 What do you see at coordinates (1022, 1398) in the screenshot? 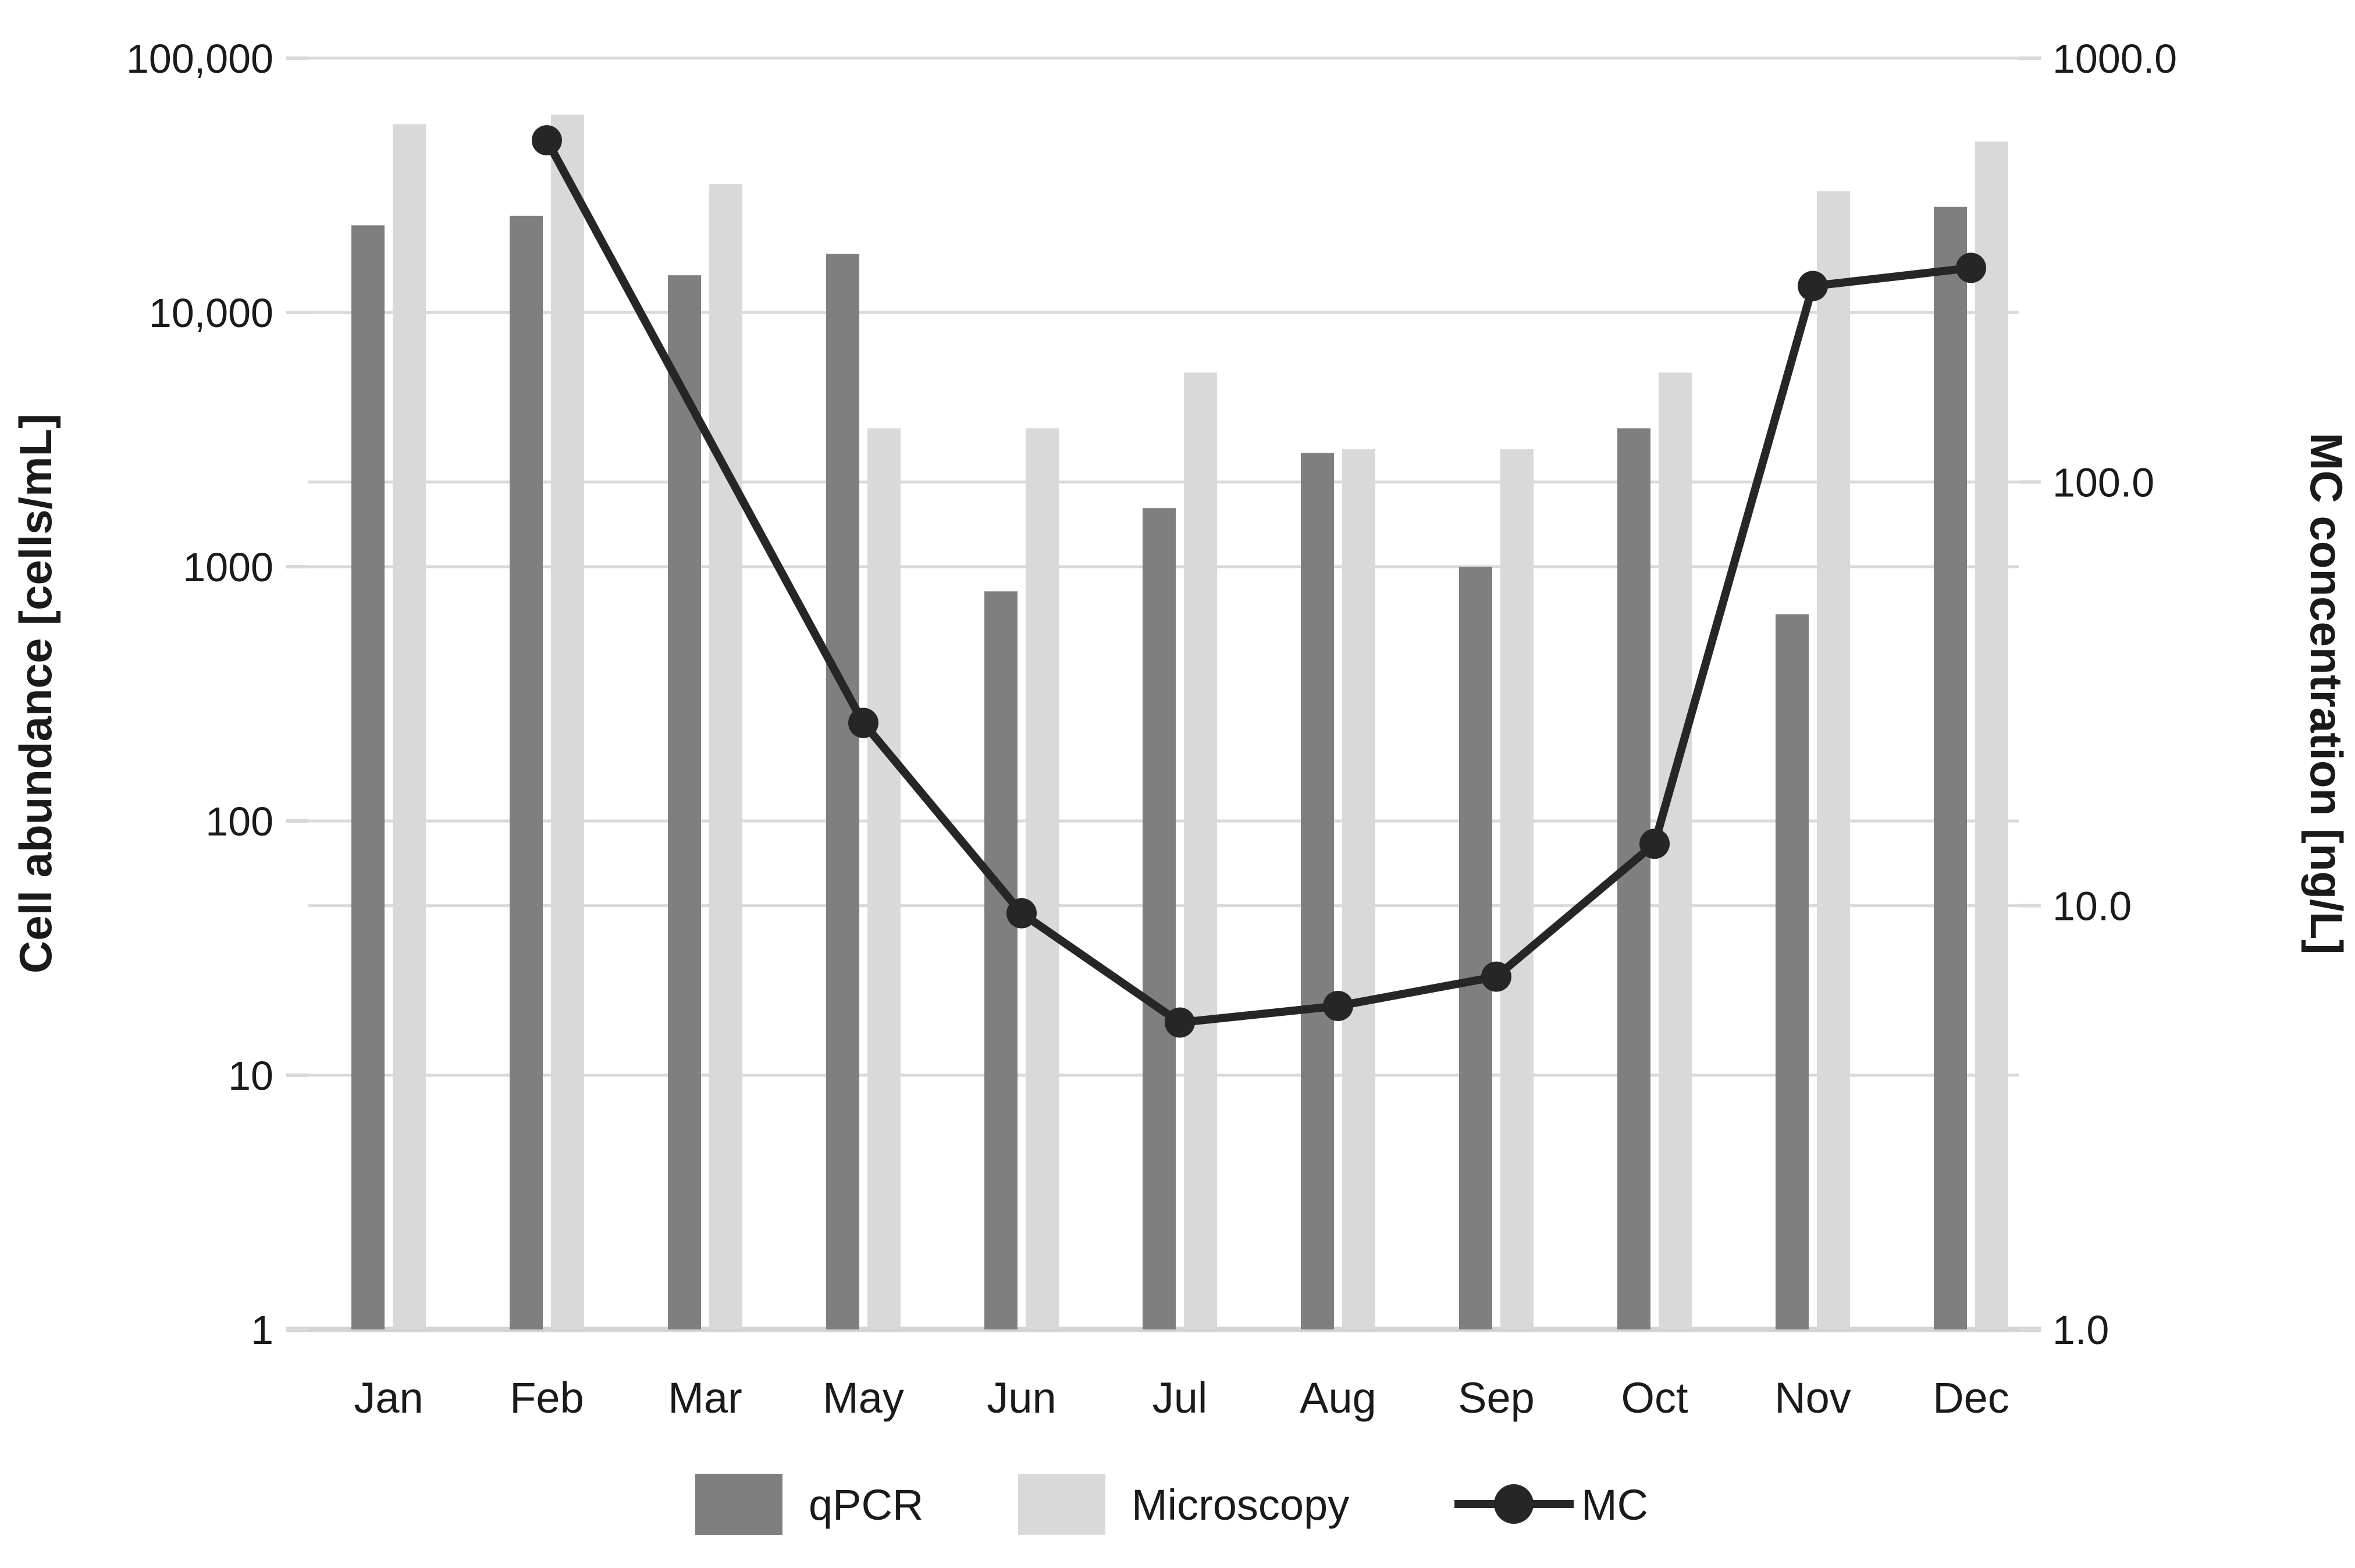
I see `month-label-jun: Jun` at bounding box center [1022, 1398].